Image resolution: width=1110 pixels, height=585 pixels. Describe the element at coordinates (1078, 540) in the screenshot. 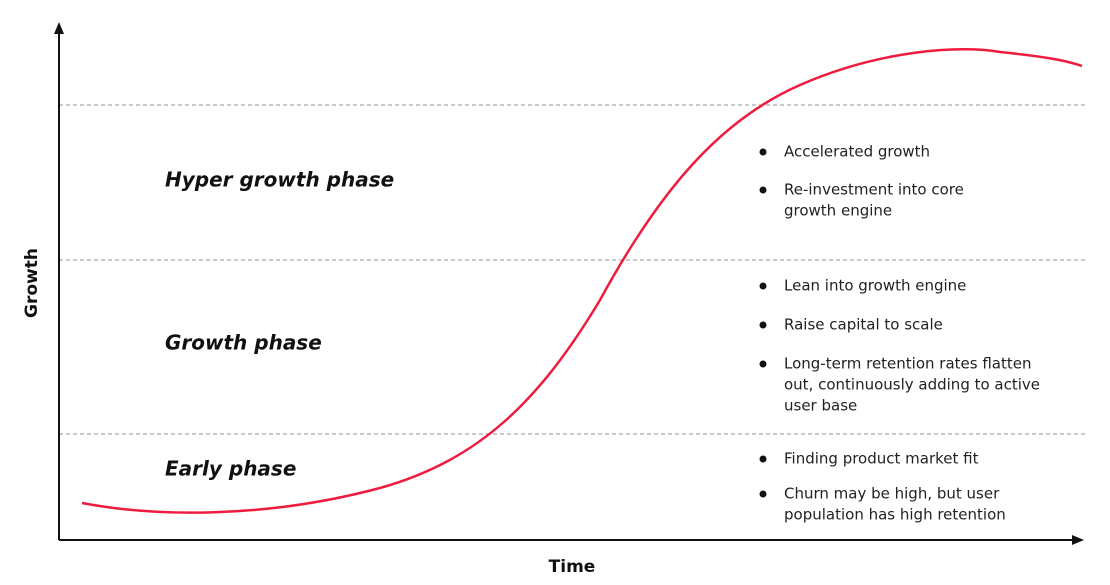

I see `x-axis-arrow` at that location.